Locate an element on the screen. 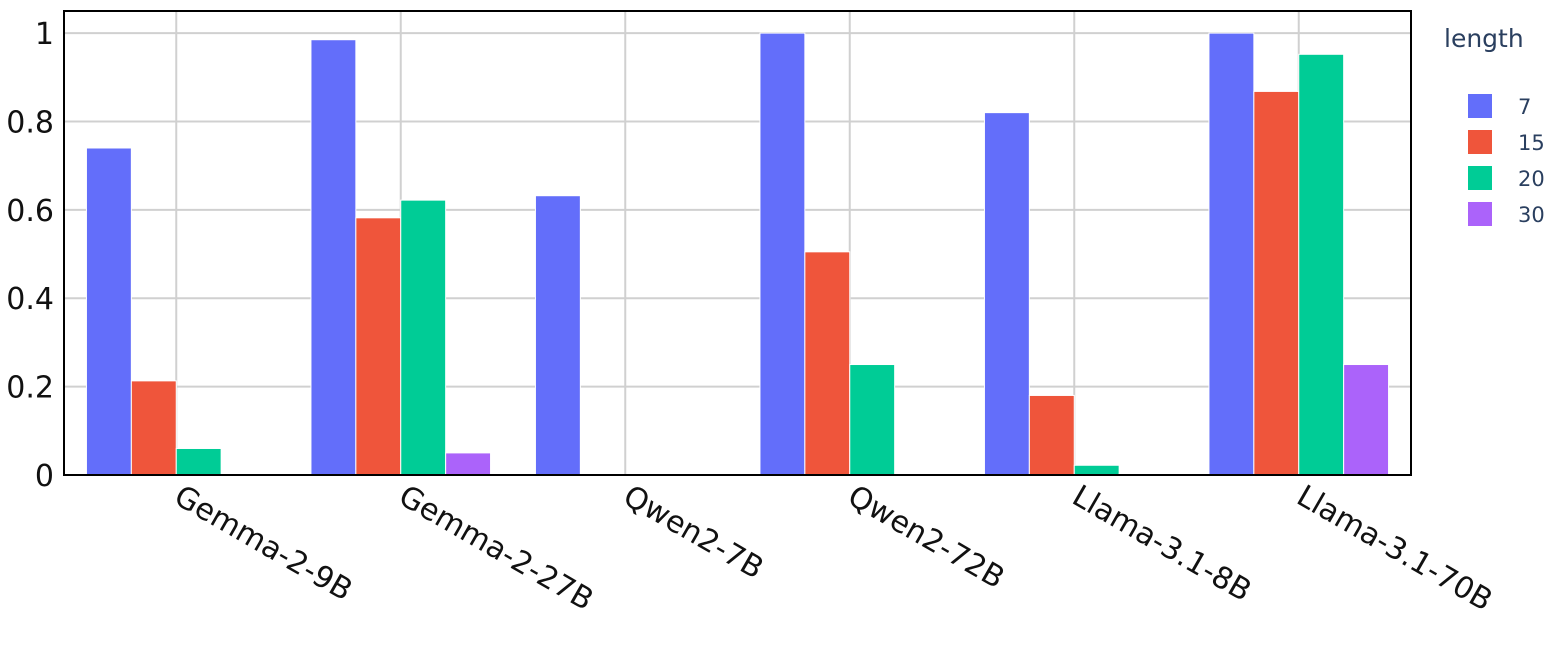  x-tick-label: Llama-3.1-8B is located at coordinates (1161, 544).